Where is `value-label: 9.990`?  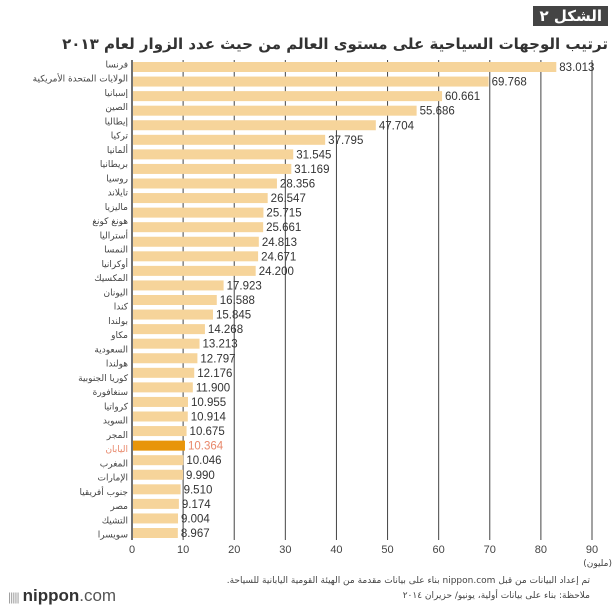
value-label: 9.990 is located at coordinates (200, 476).